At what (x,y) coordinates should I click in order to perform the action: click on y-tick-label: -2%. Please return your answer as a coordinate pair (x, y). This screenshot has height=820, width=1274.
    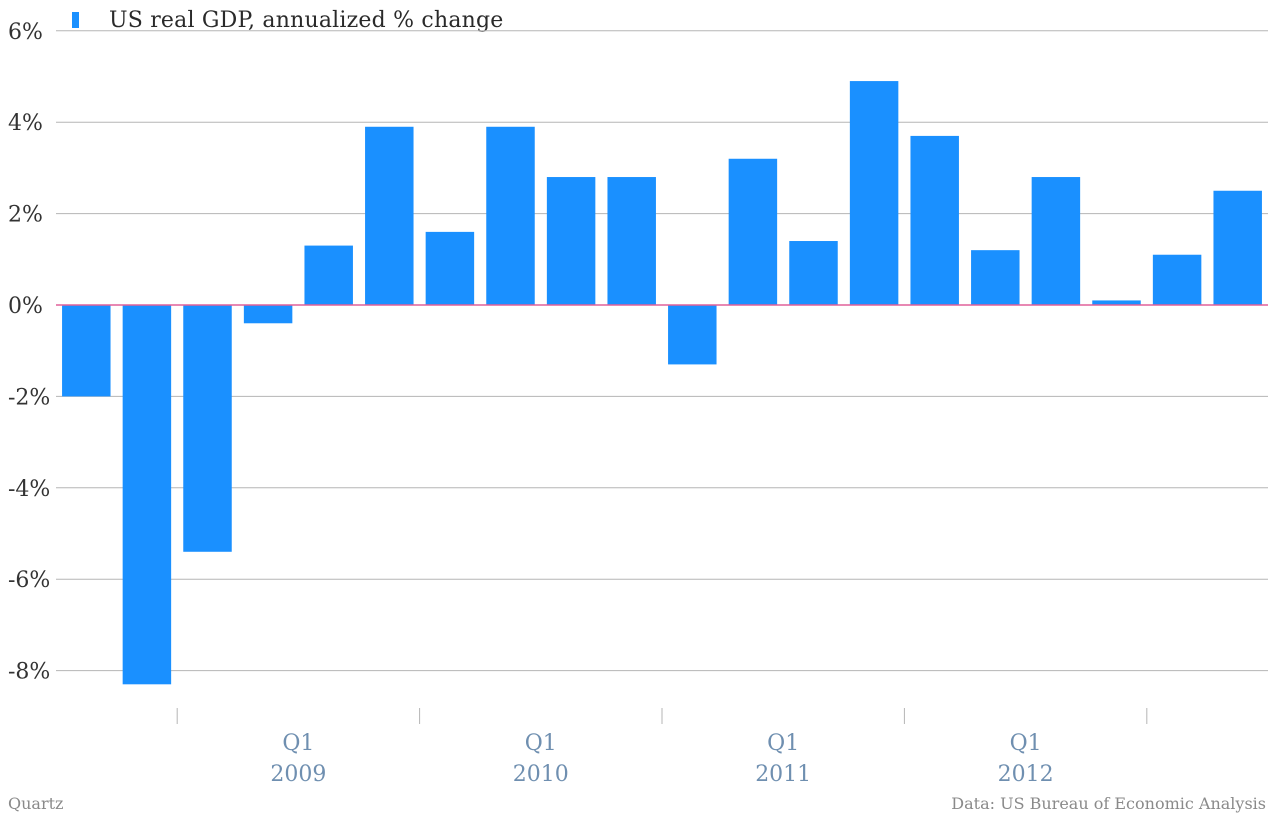
    Looking at the image, I should click on (29, 397).